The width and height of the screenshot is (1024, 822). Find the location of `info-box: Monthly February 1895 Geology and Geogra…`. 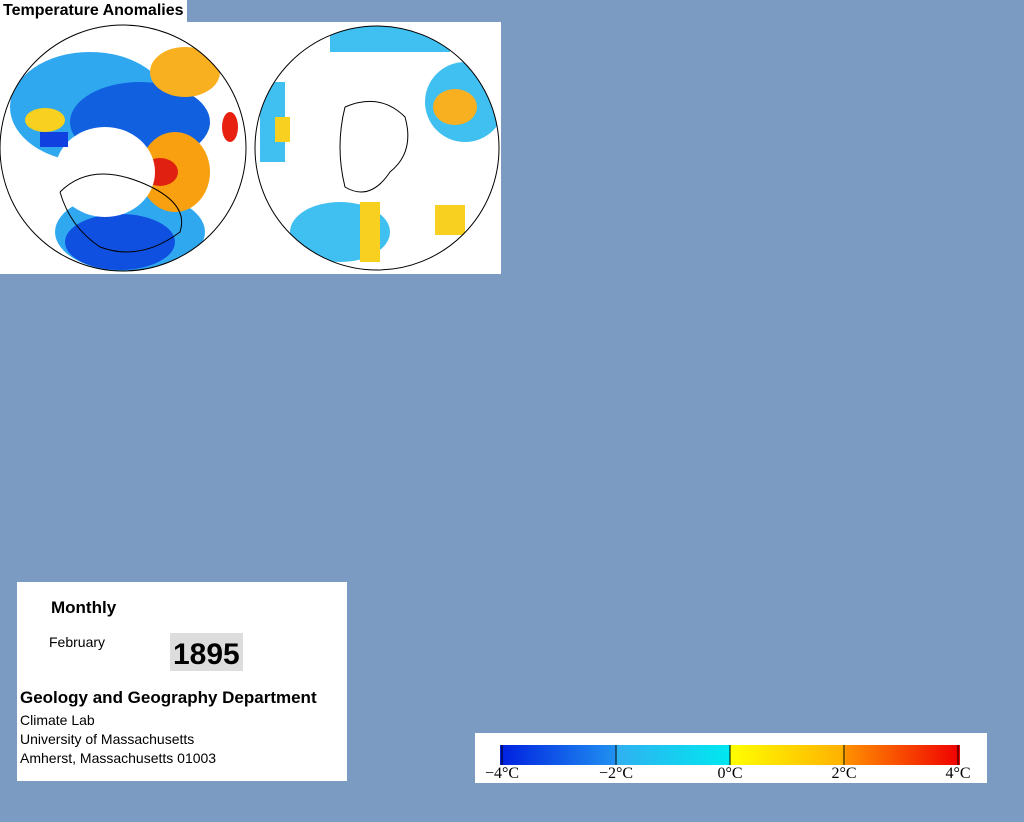

info-box: Monthly February 1895 Geology and Geogra… is located at coordinates (182, 681).